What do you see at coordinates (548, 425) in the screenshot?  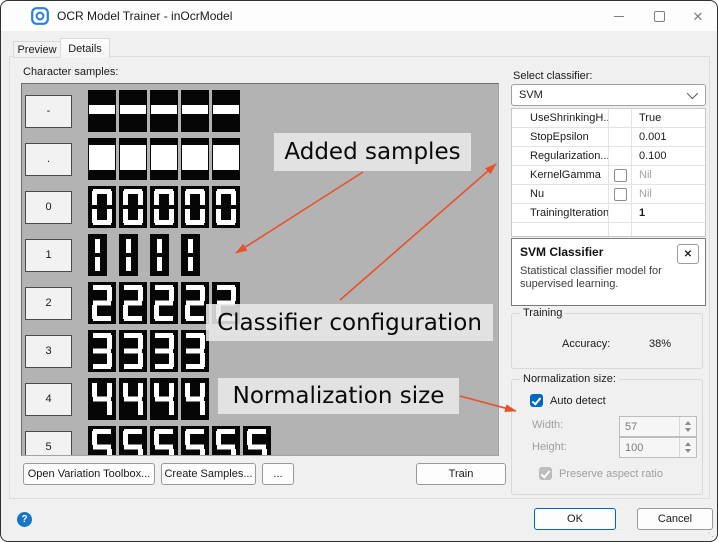 I see `width-label: Width:` at bounding box center [548, 425].